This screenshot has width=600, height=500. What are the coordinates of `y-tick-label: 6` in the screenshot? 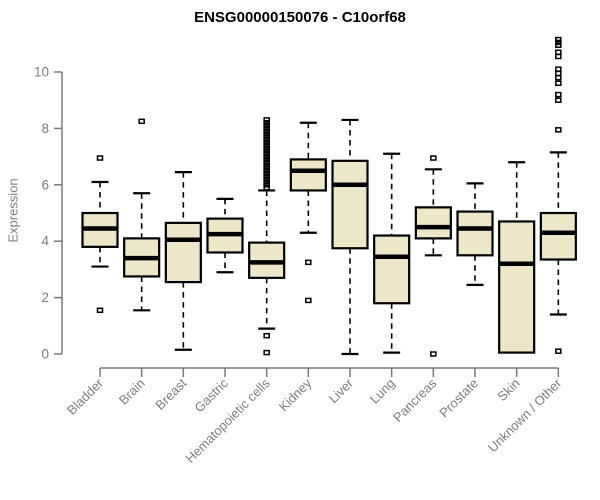 It's located at (45, 184).